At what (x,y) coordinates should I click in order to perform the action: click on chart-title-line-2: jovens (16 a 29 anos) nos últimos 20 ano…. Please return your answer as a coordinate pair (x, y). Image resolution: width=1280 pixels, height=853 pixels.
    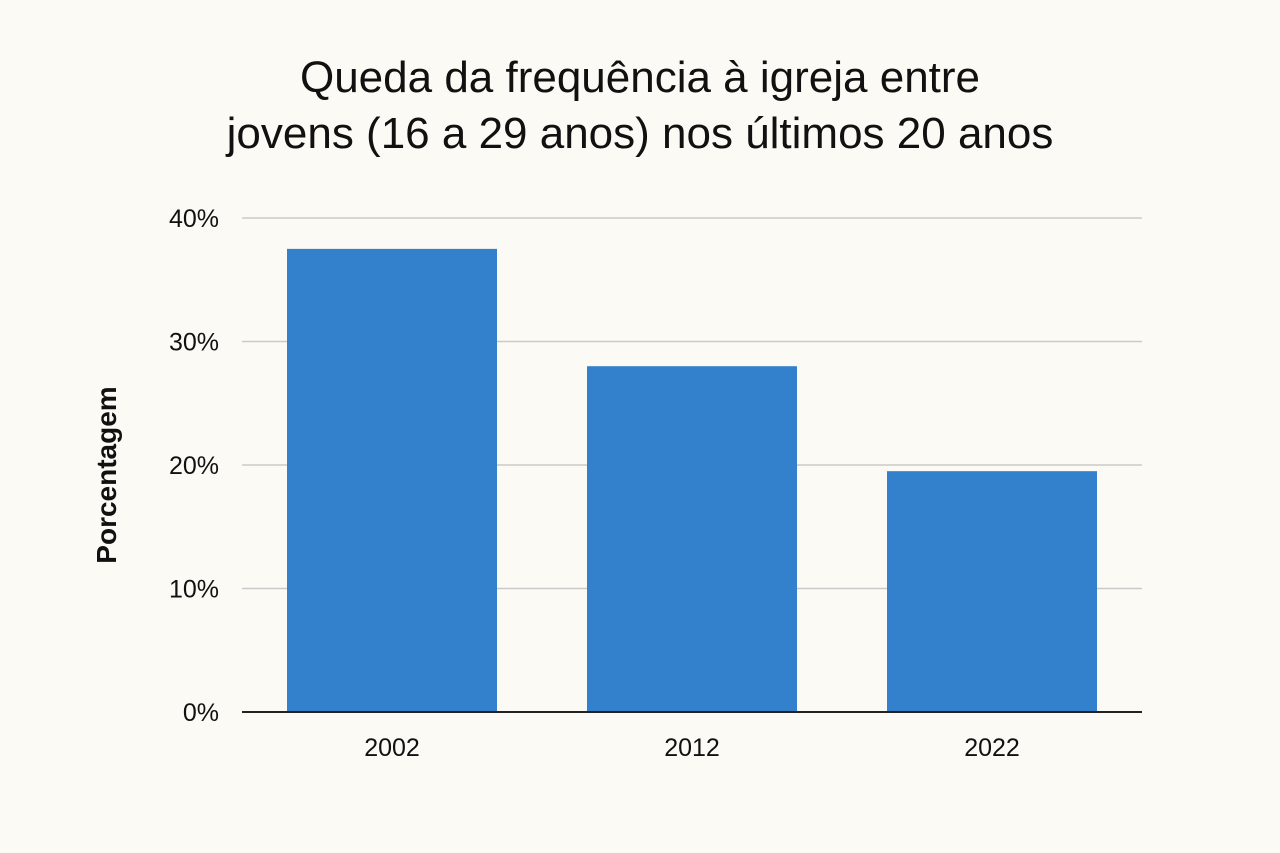
    Looking at the image, I should click on (640, 133).